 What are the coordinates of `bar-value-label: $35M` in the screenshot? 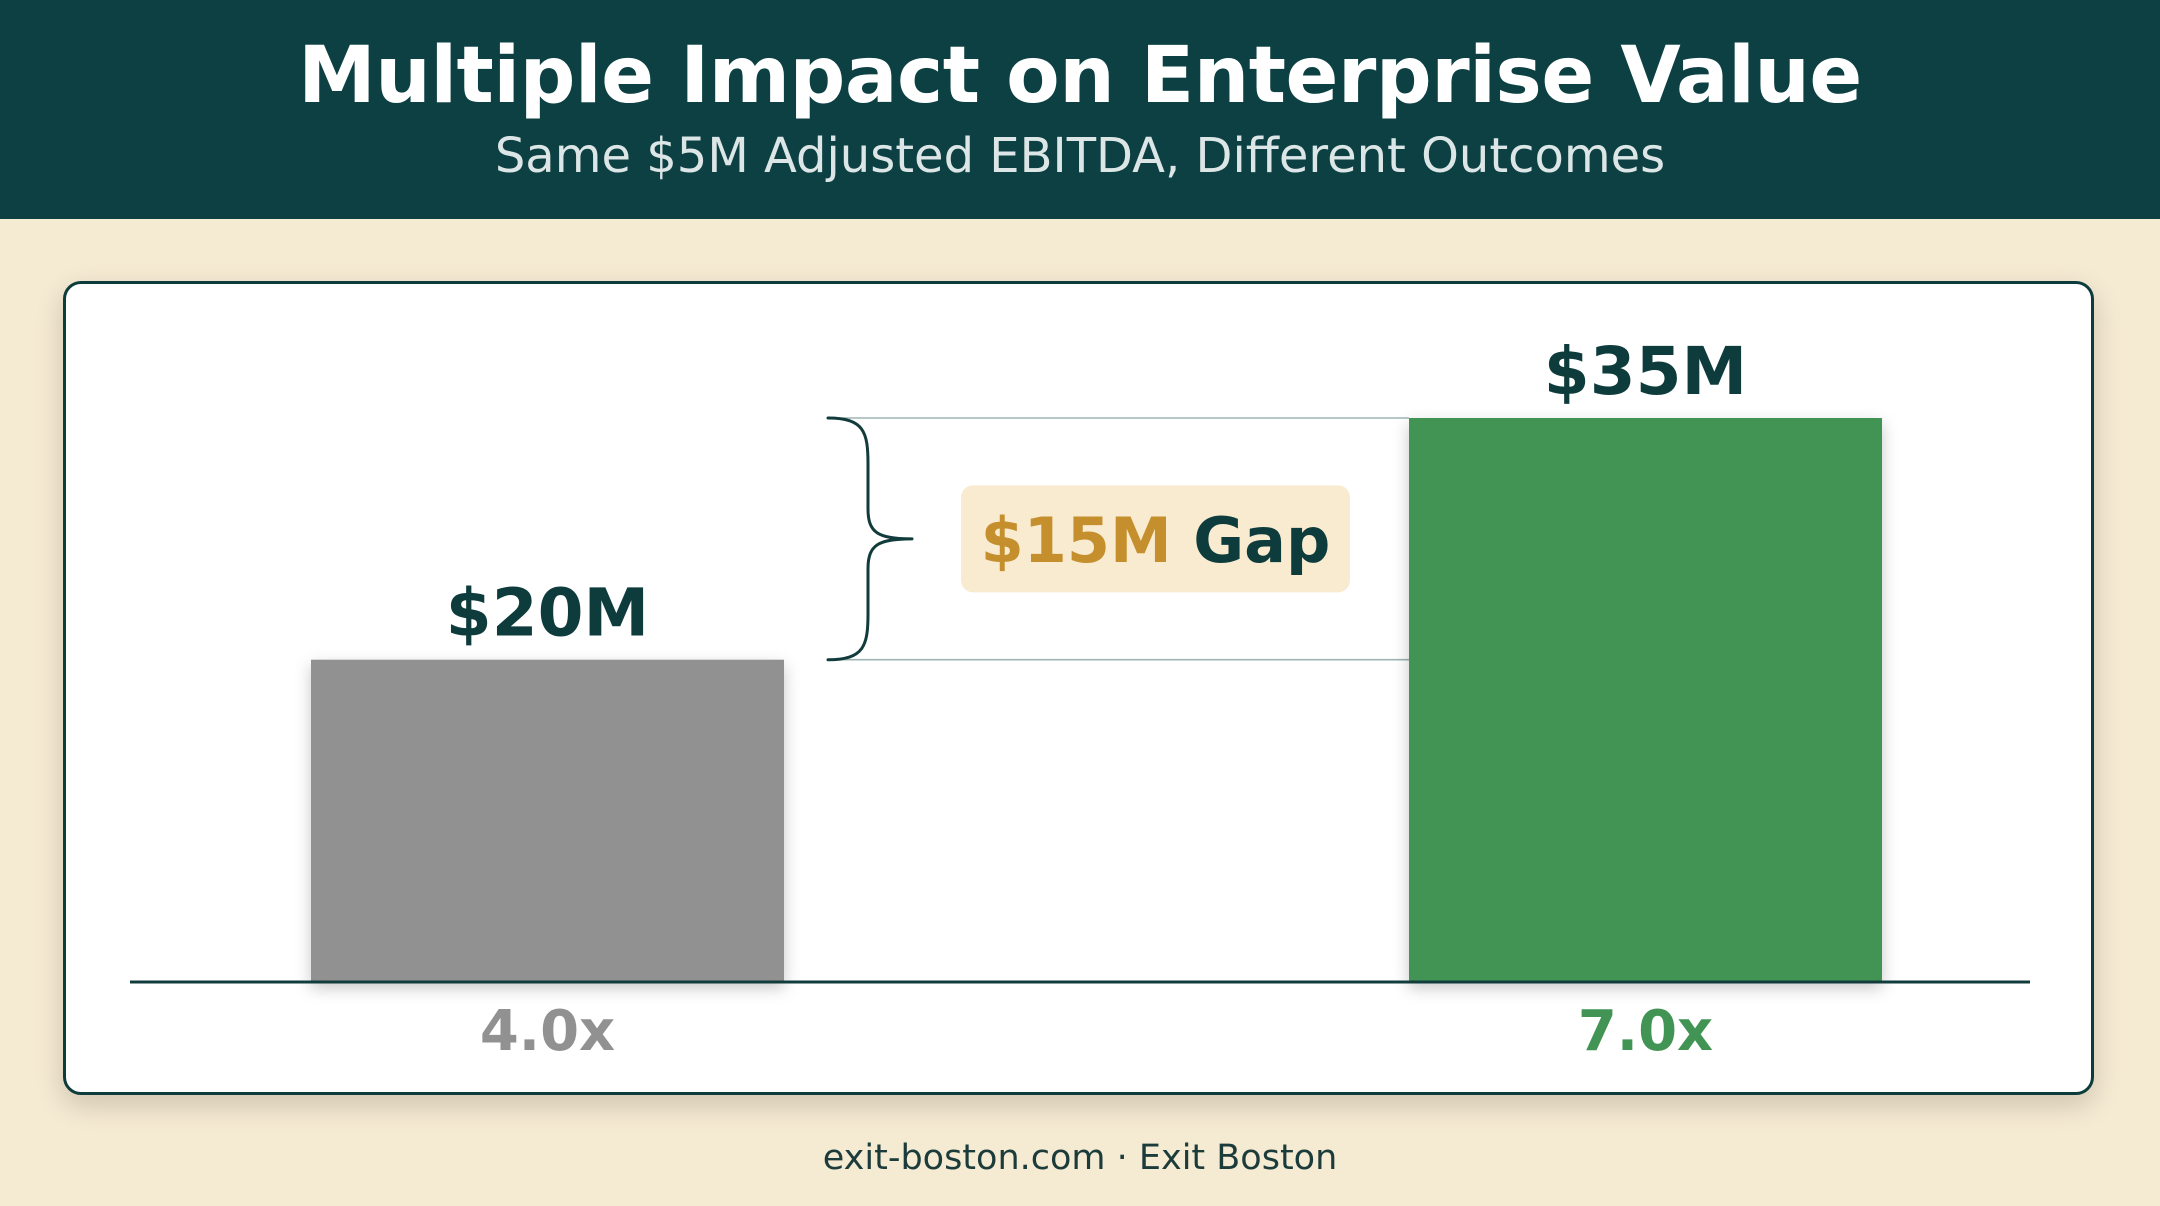 It's located at (1645, 371).